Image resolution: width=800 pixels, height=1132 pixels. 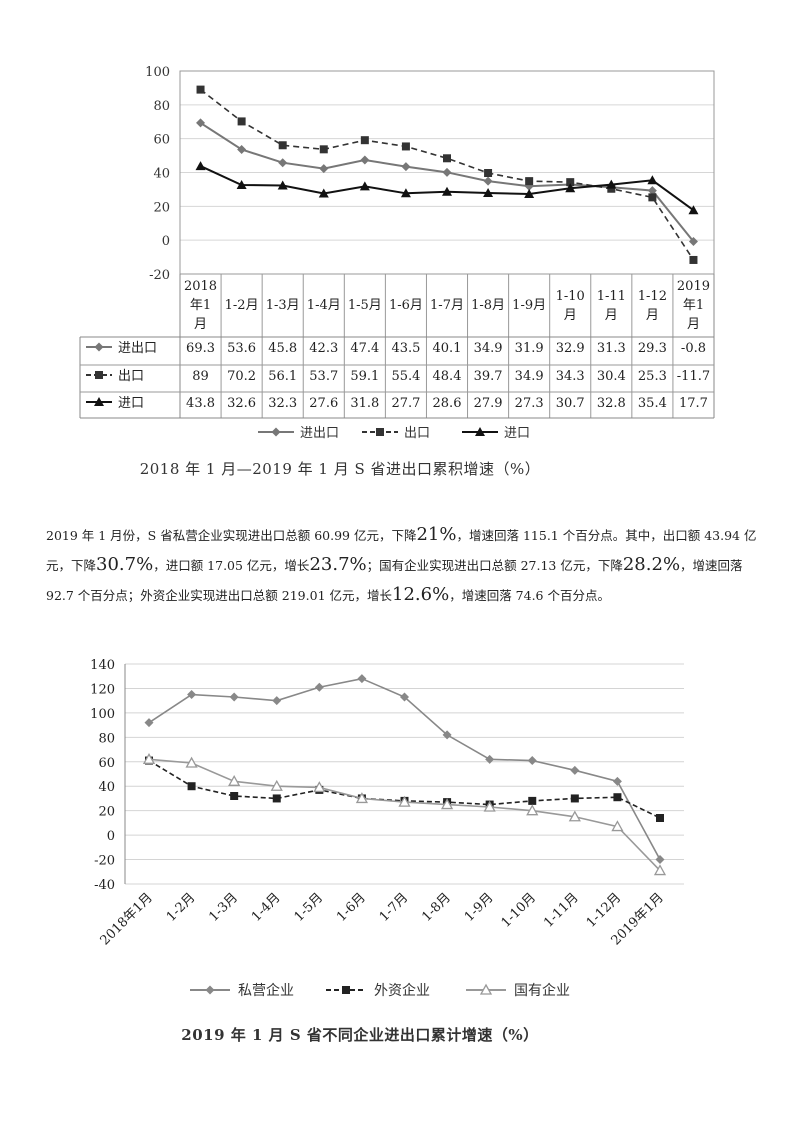 I want to click on table-value: 32.3, so click(x=282, y=403).